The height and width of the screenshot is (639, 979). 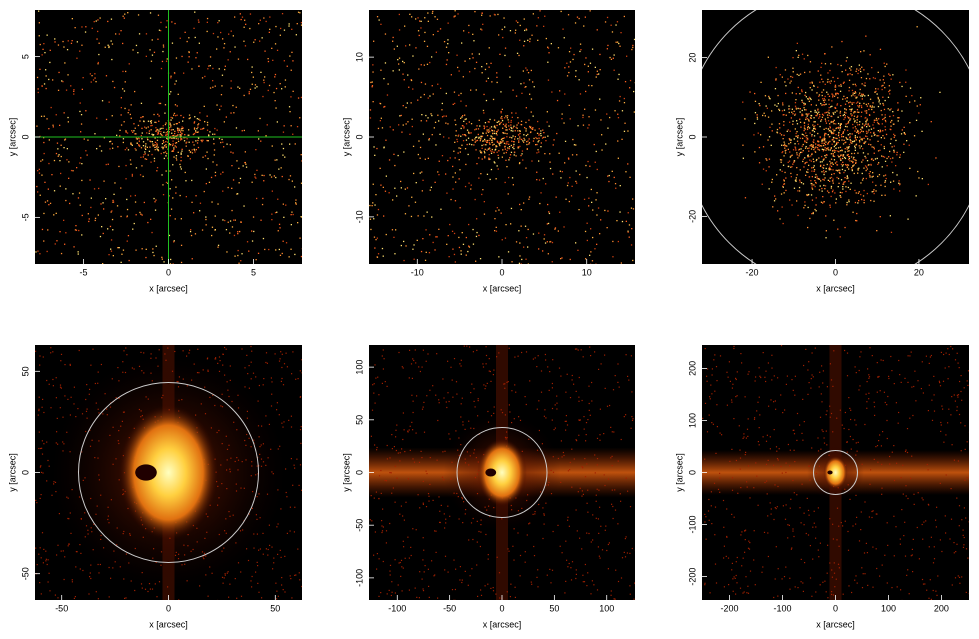 I want to click on y-axis-label: y [arcsec], so click(x=679, y=137).